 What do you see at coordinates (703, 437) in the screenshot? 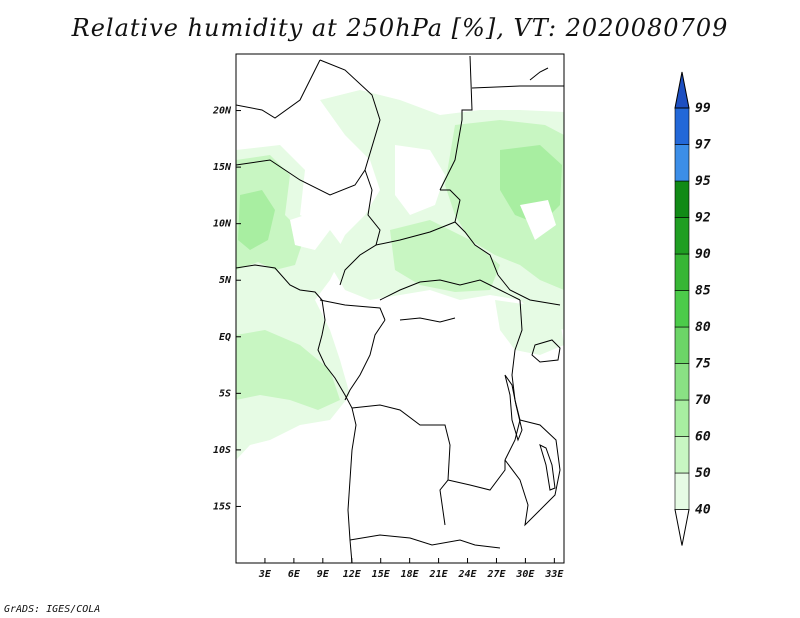
I see `colorbar-level-label: 60` at bounding box center [703, 437].